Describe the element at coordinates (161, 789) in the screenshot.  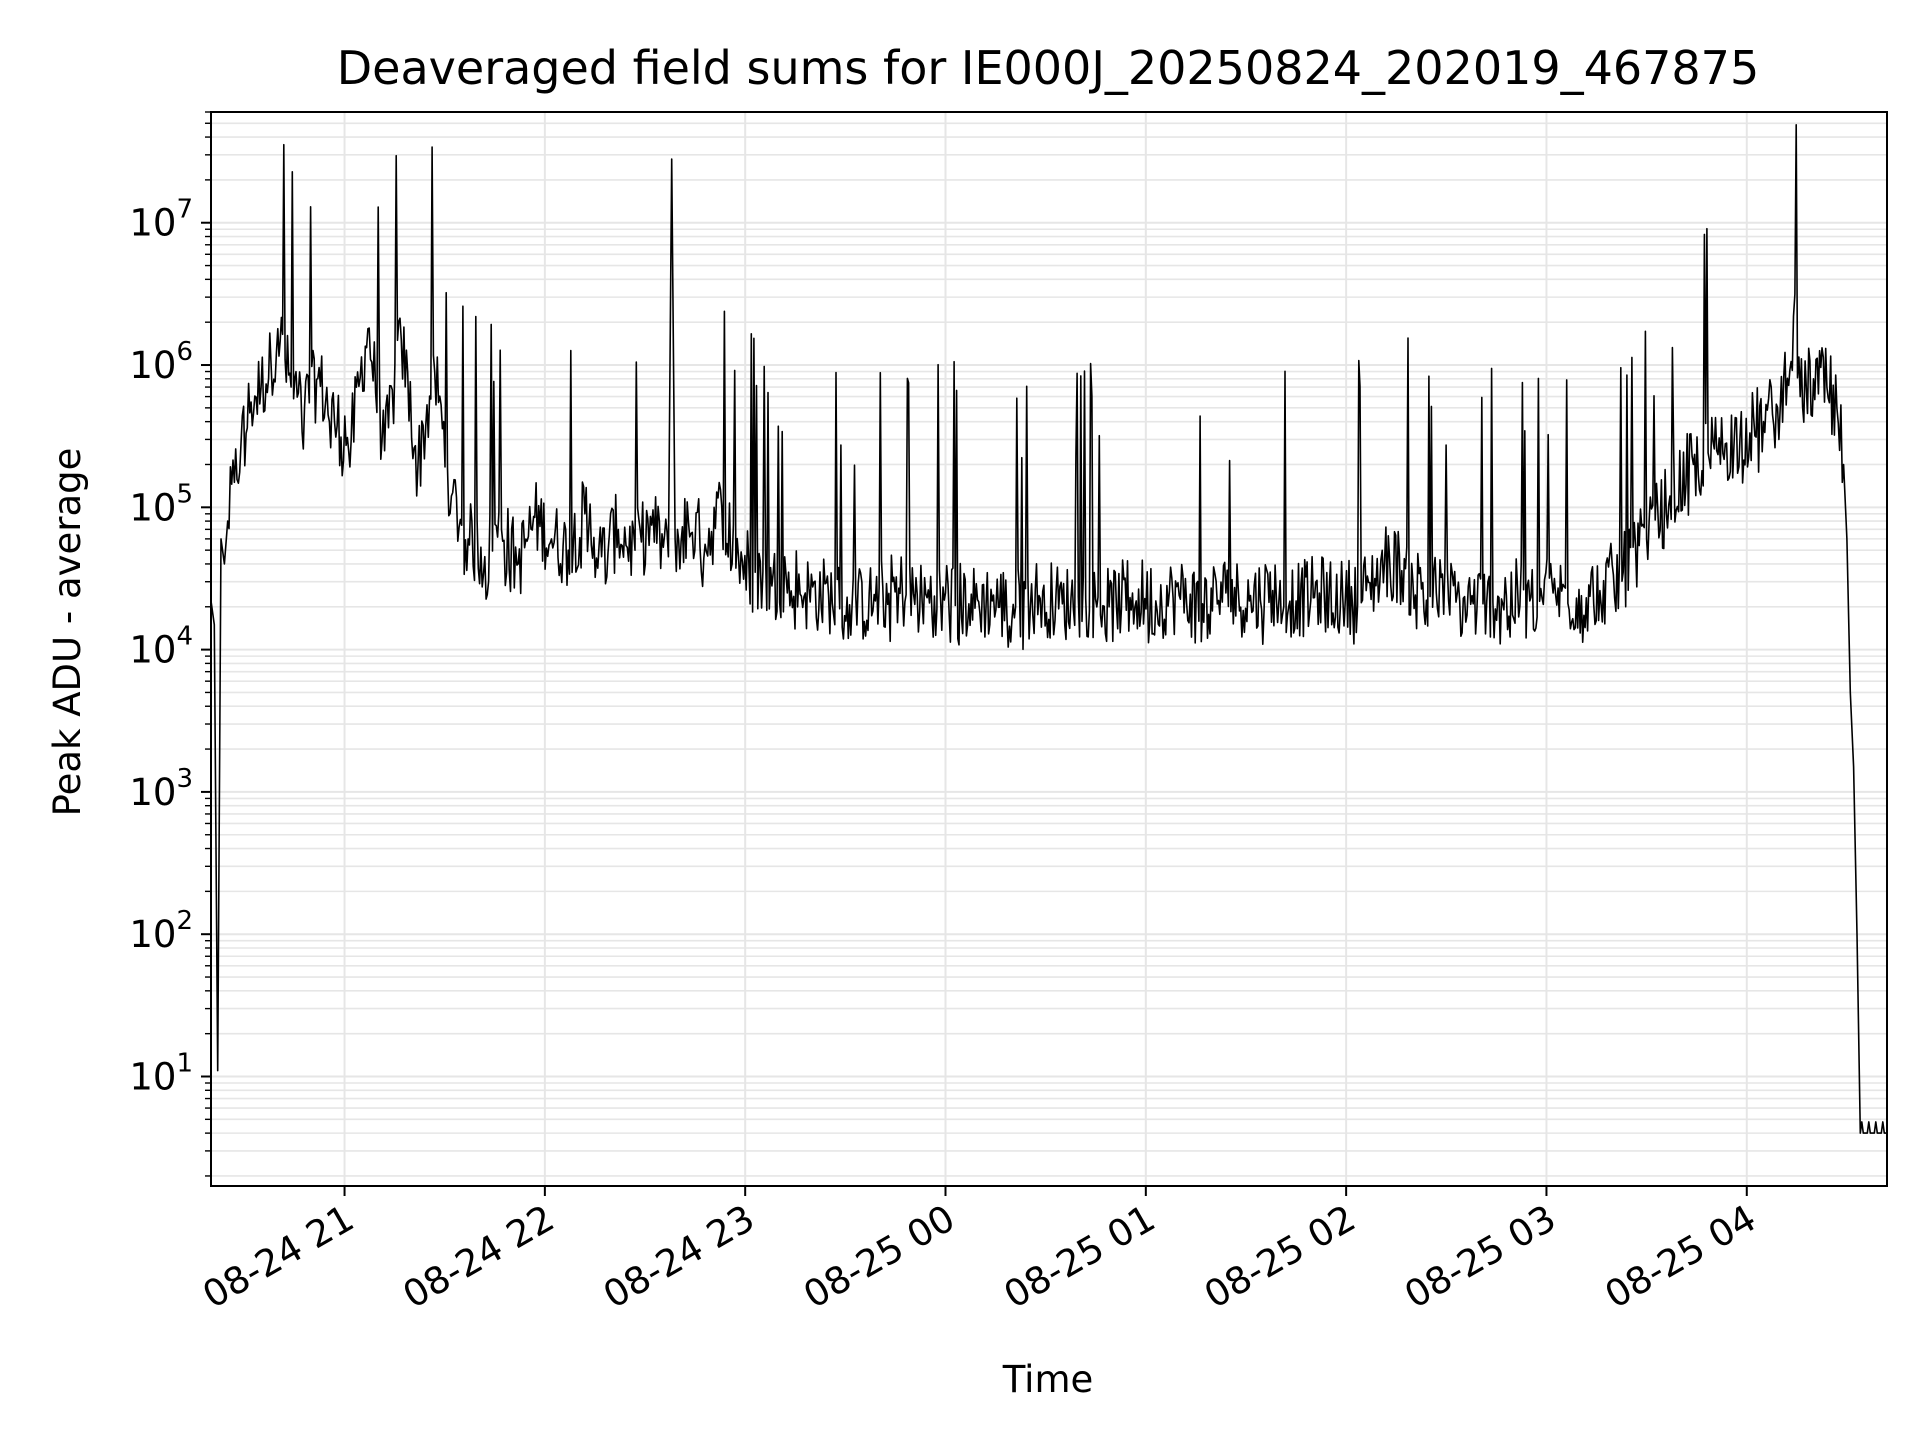
I see `y-tick-label: 10³` at that location.